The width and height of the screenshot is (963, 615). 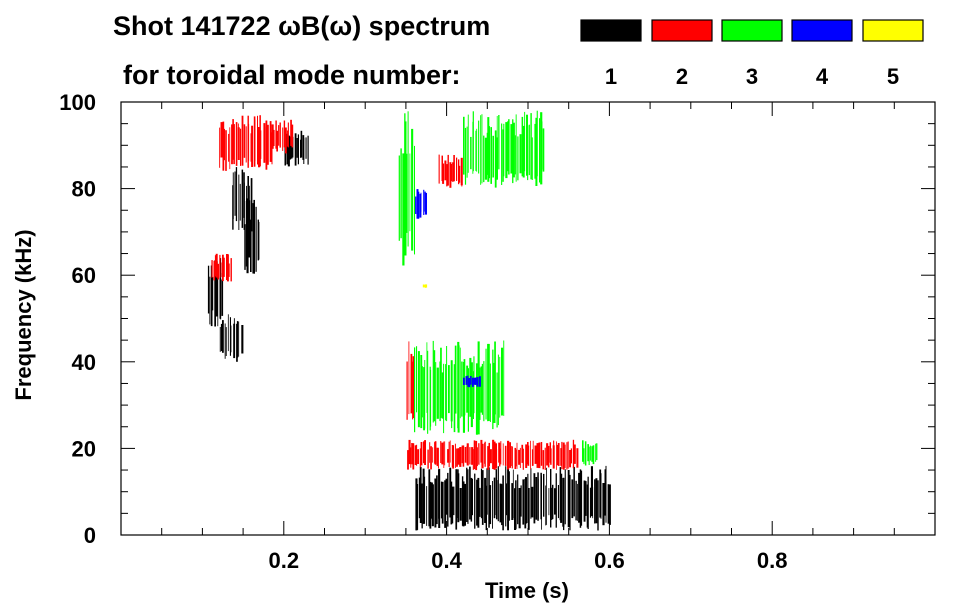 What do you see at coordinates (259, 240) in the screenshot?
I see `mode-1-region-3-stroke` at bounding box center [259, 240].